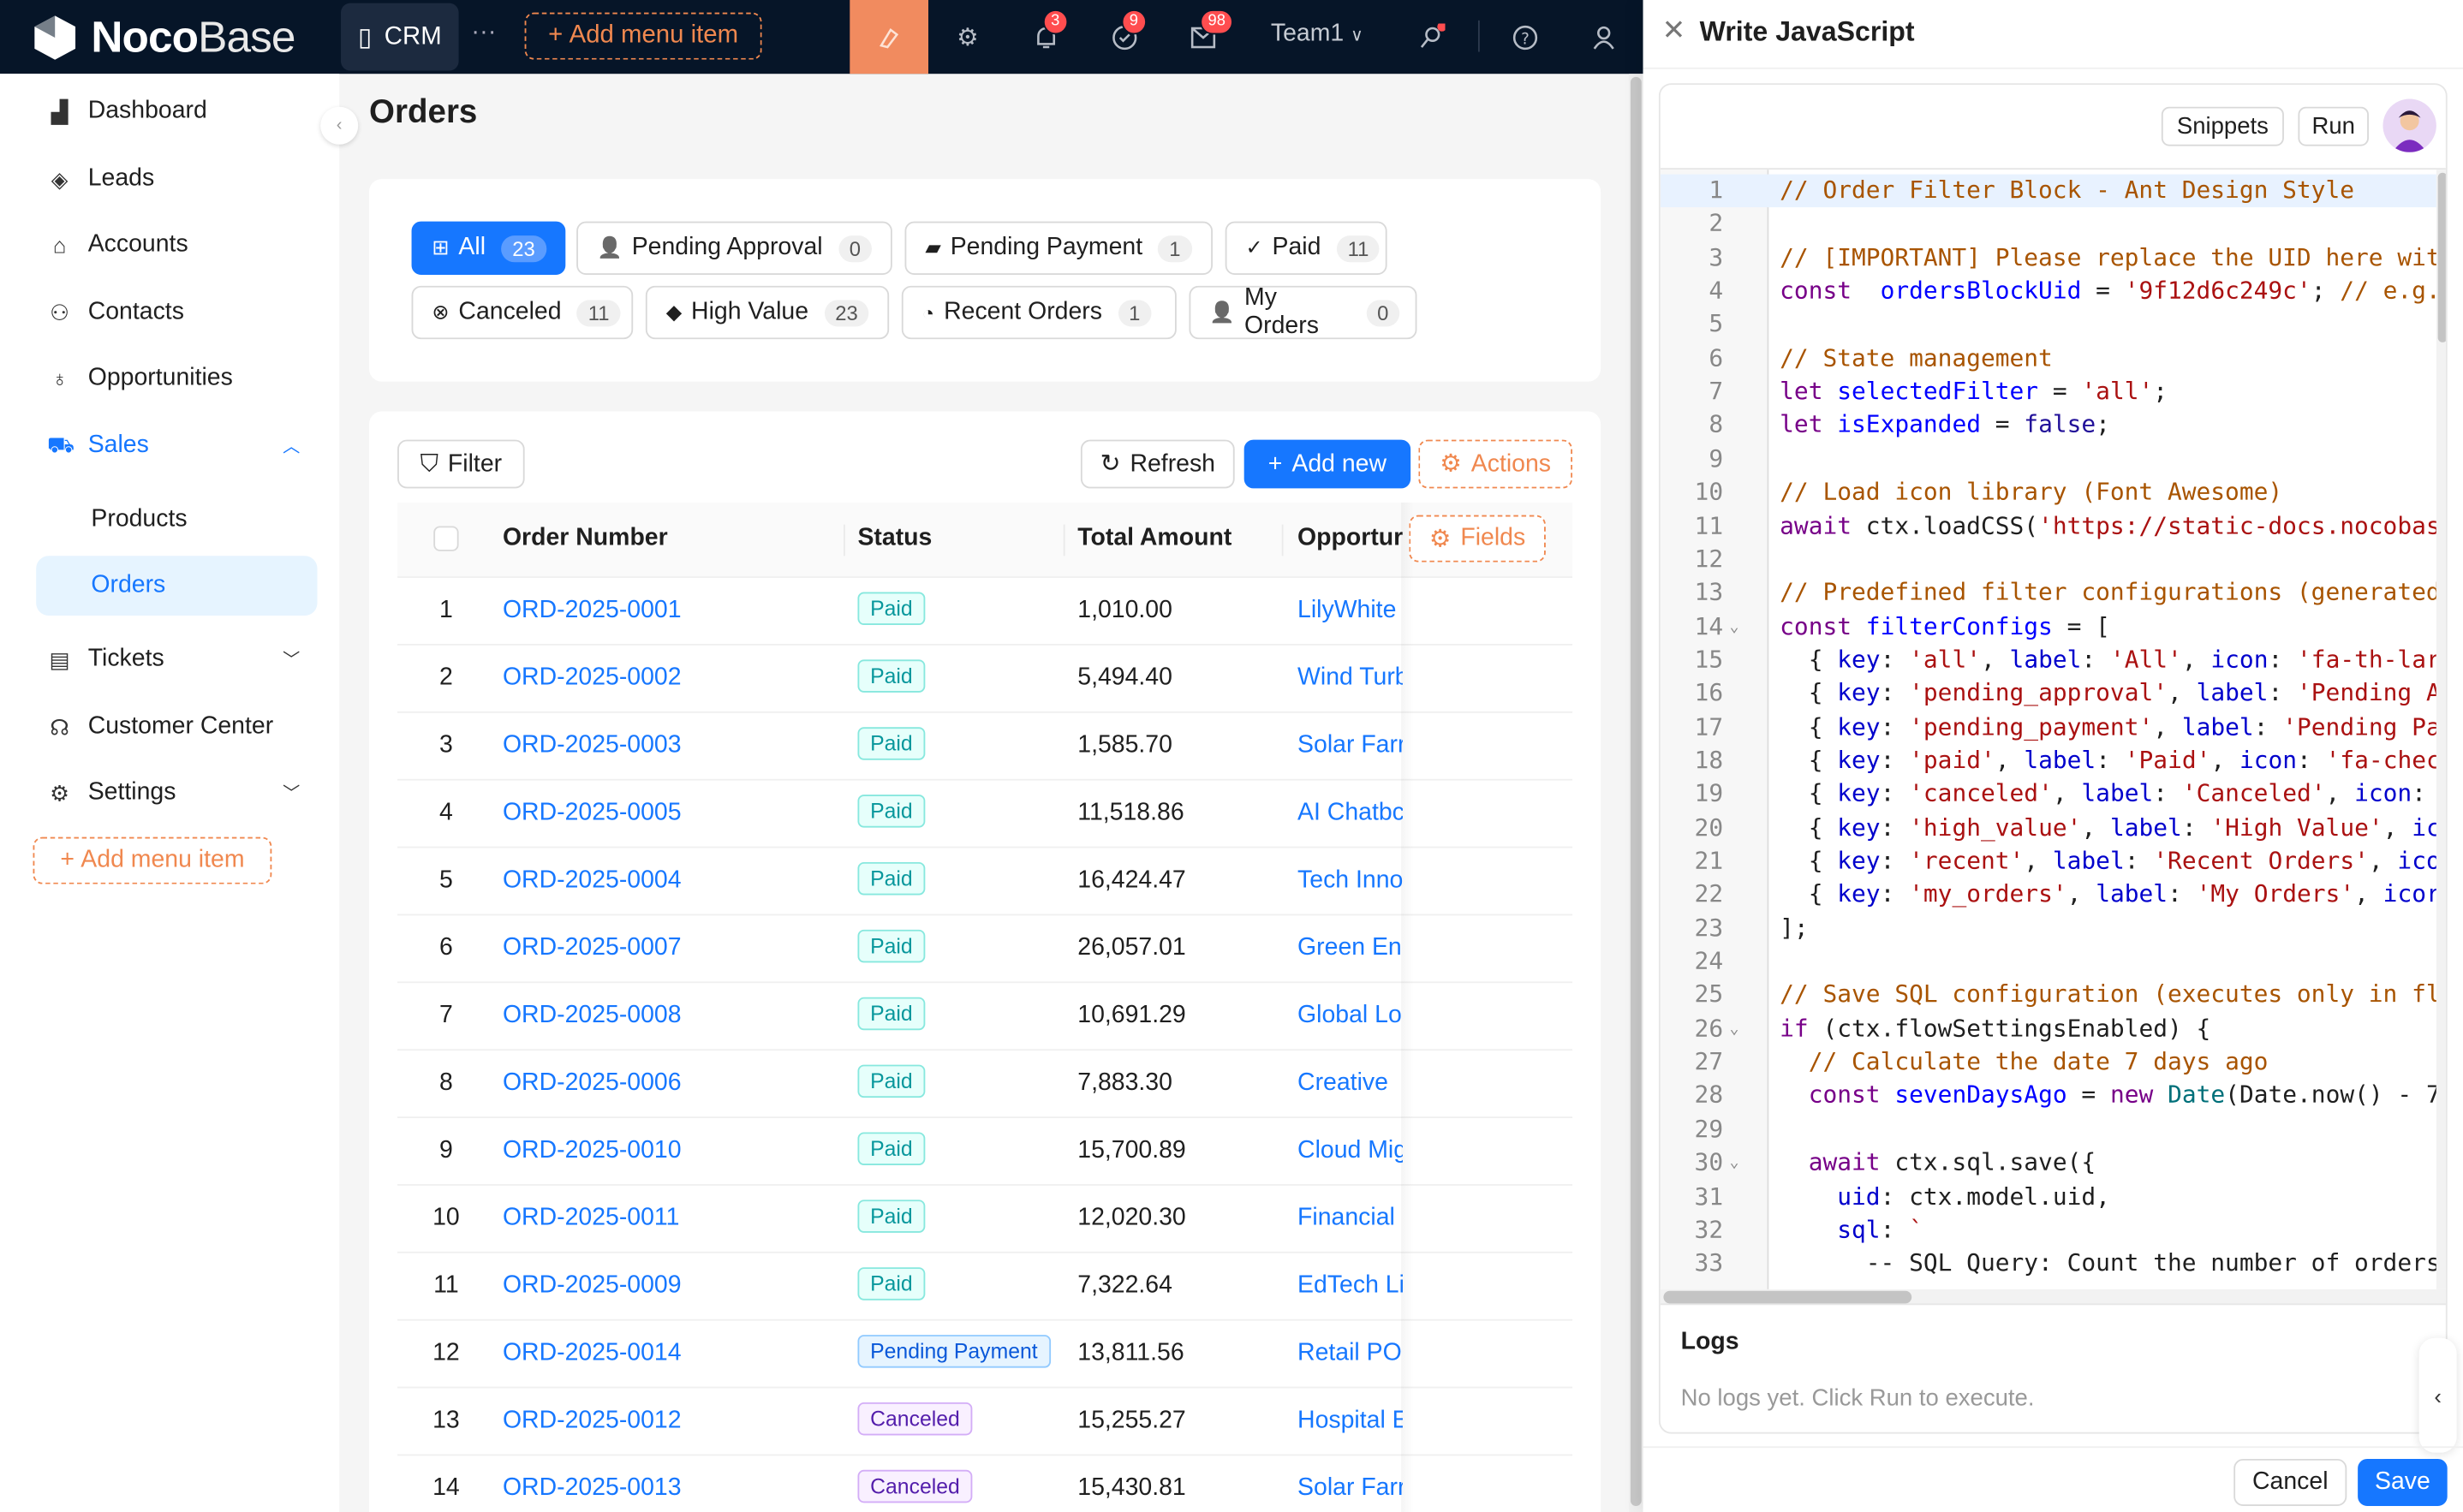 This screenshot has height=1512, width=2463. Describe the element at coordinates (2290, 1482) in the screenshot. I see `cancel-button: Cancel` at that location.